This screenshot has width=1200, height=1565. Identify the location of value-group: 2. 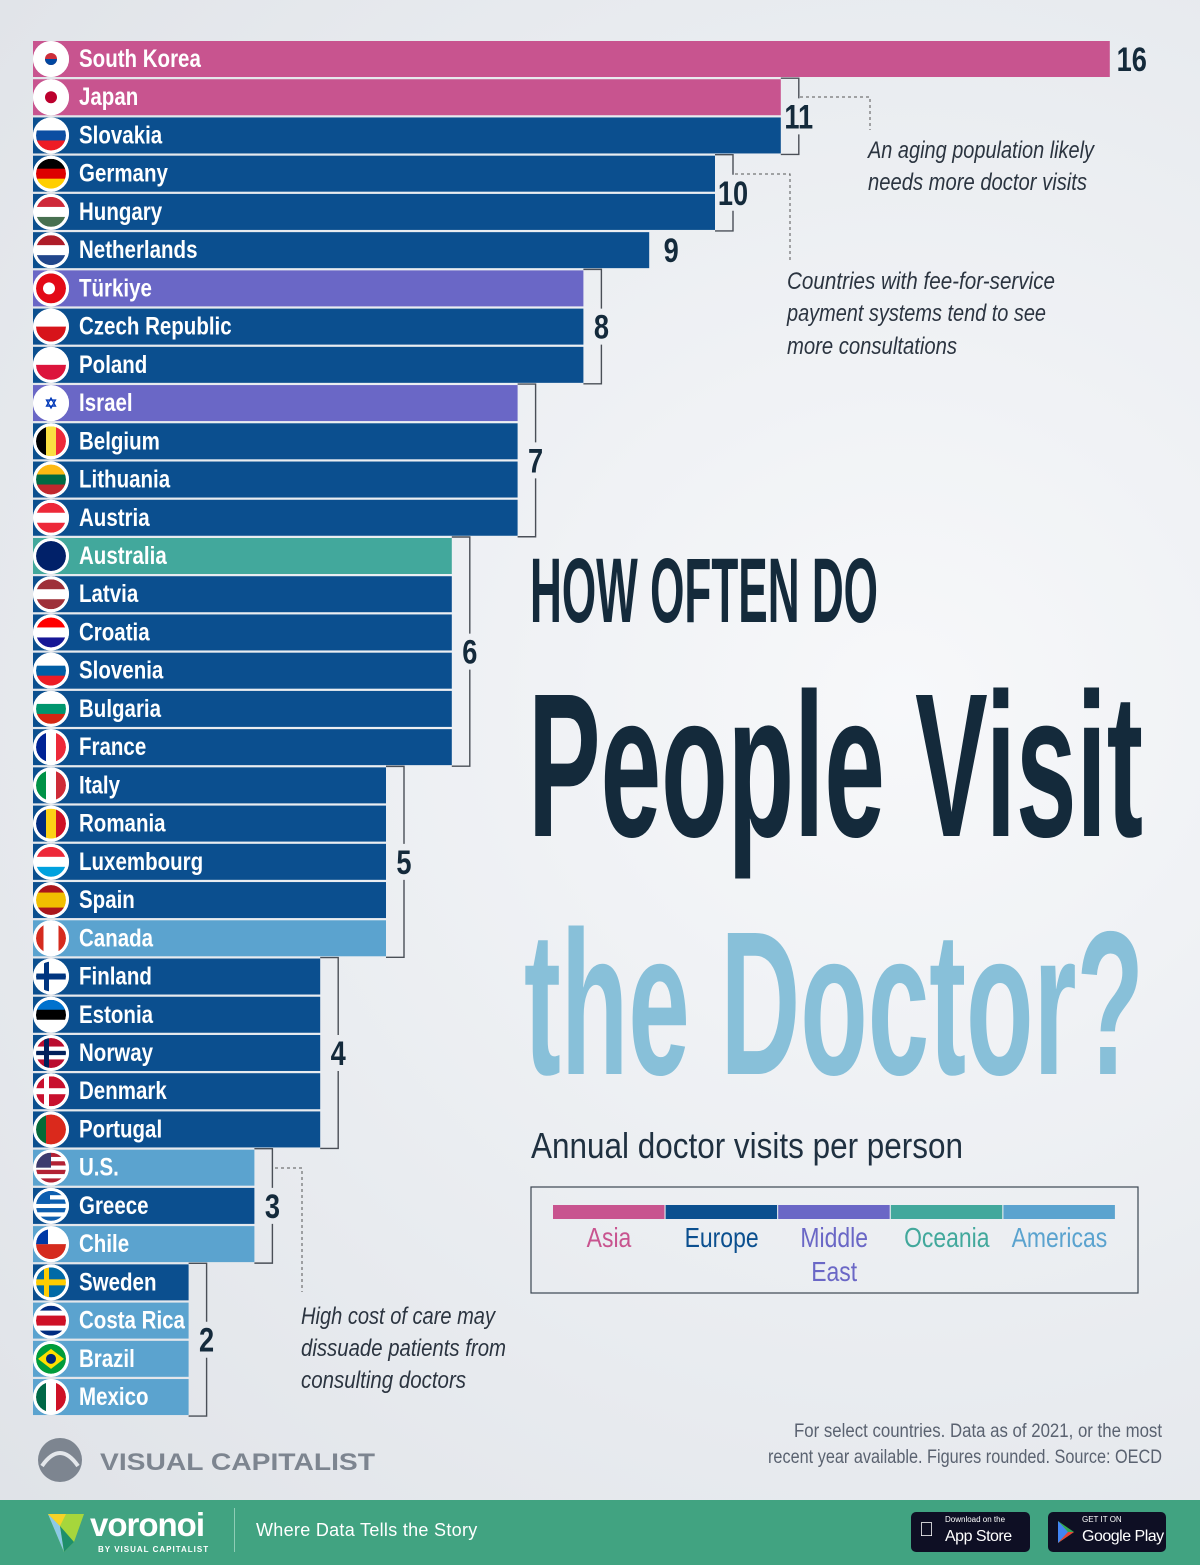
(201, 1339).